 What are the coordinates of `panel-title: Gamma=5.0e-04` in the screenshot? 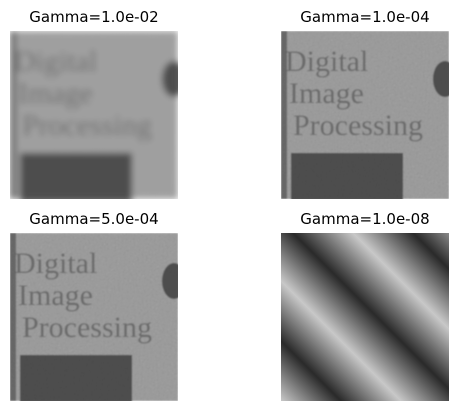 It's located at (93, 219).